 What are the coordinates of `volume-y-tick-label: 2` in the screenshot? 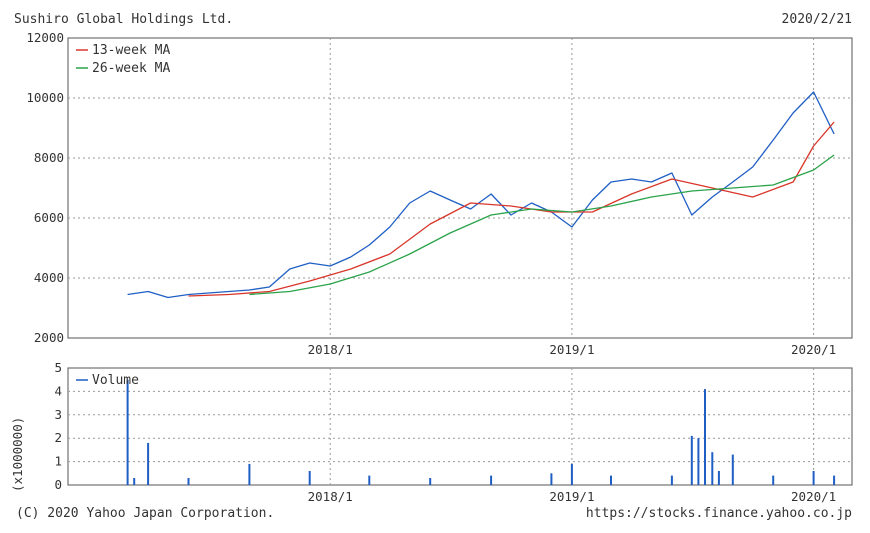 It's located at (58, 437).